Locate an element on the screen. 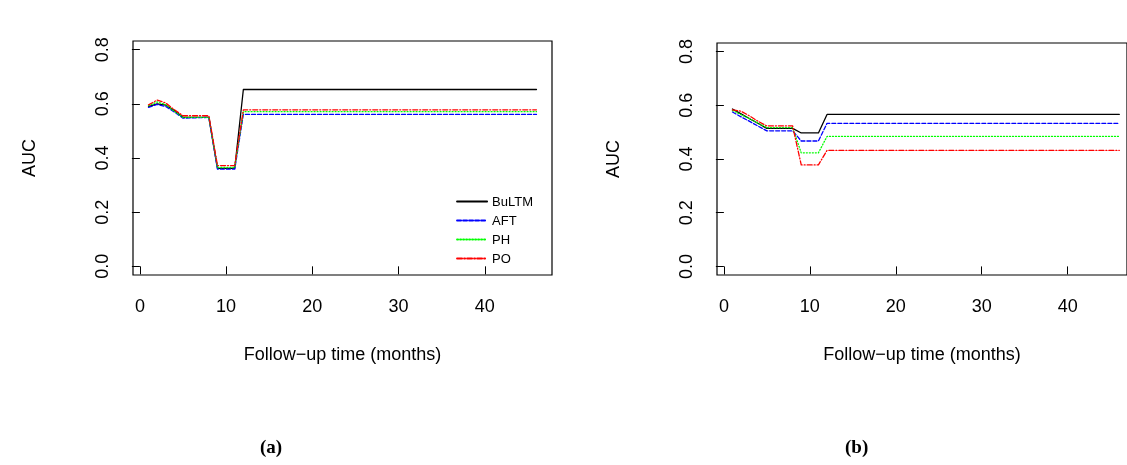 Image resolution: width=1127 pixels, height=465 pixels. legend-label: PH is located at coordinates (501, 239).